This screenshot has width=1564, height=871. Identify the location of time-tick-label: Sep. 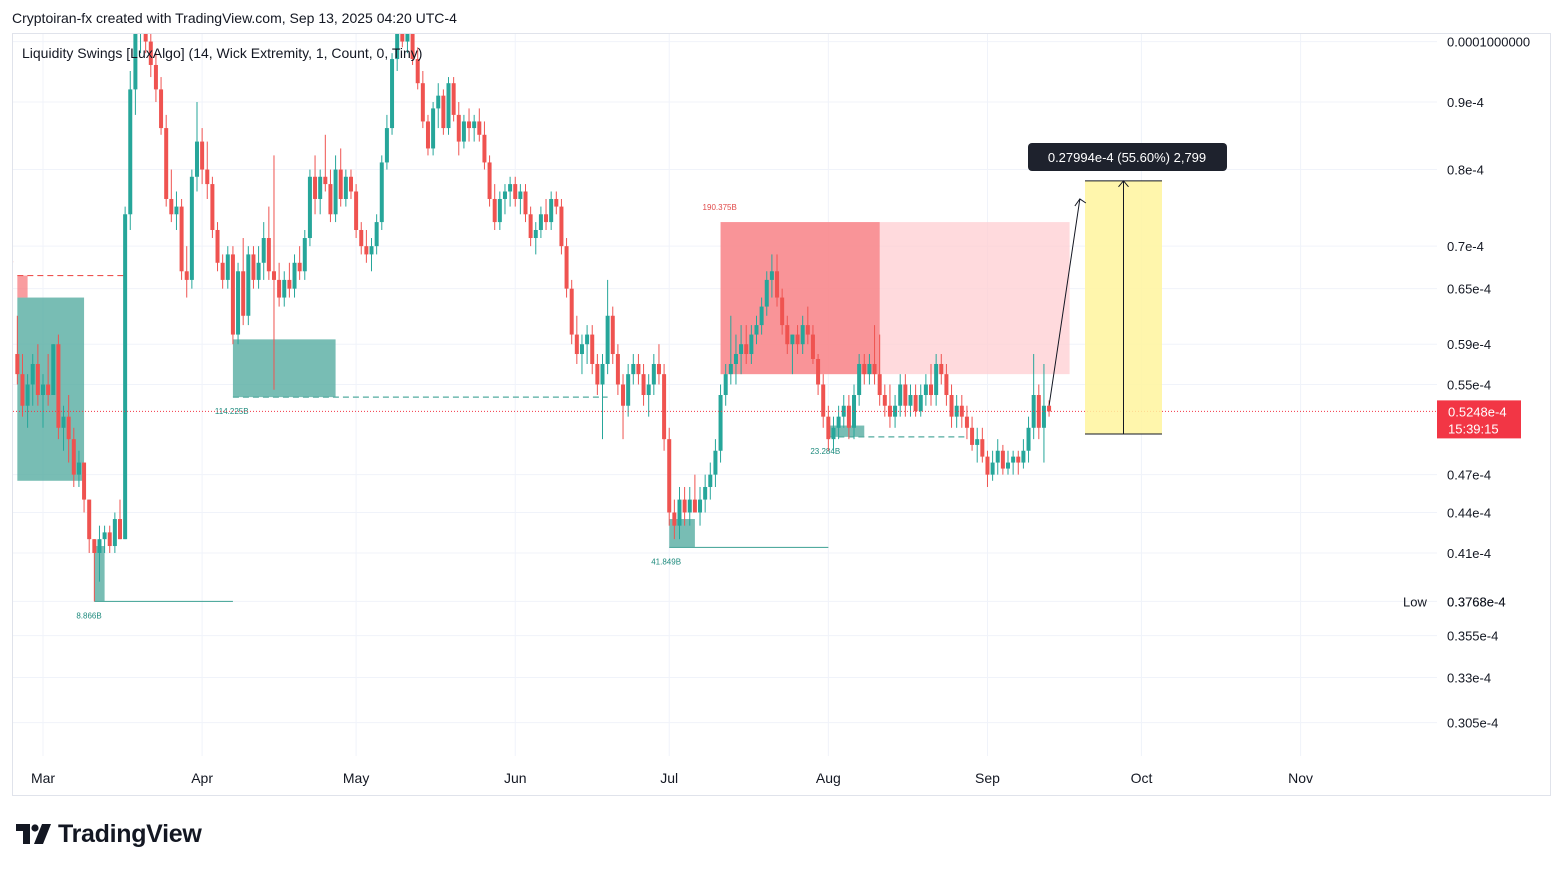
(987, 778).